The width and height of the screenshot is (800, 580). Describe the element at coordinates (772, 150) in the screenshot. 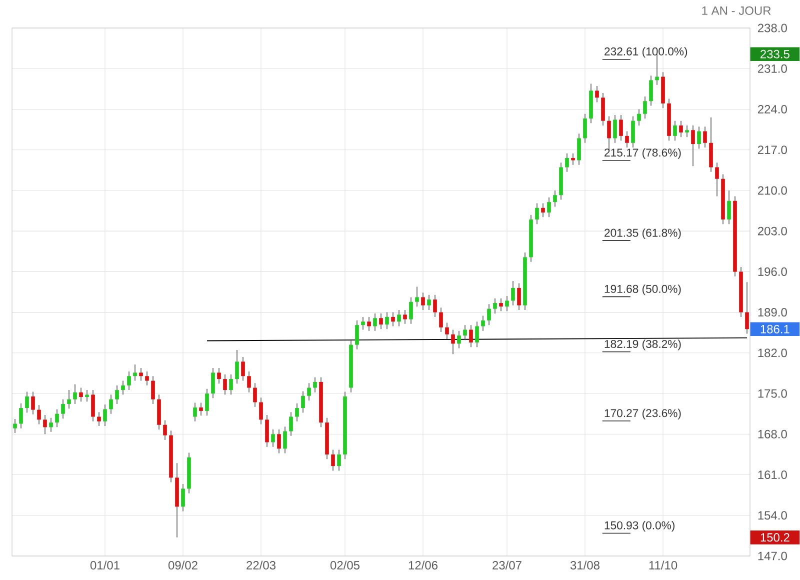

I see `y-tick-label: 217.0` at that location.